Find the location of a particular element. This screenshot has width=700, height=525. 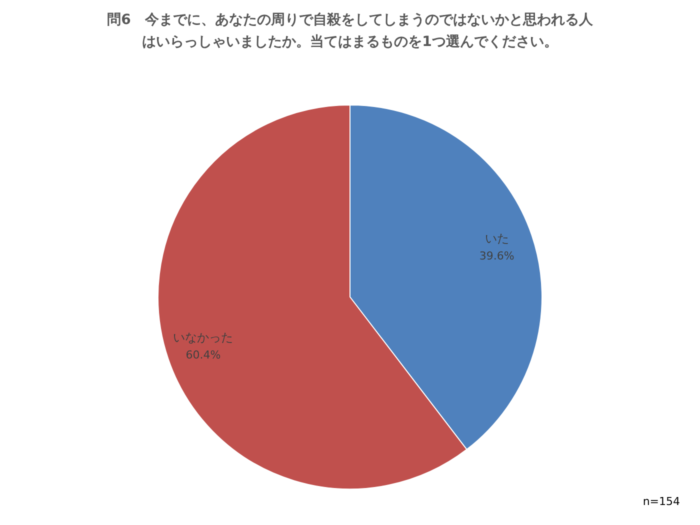

chart-title: 問6 今までに、あなたの周りで自殺をしてしまうのではないかと思われる人はいらっしゃいましたか。当てはまるものを1つ選んでください。 is located at coordinates (350, 31).